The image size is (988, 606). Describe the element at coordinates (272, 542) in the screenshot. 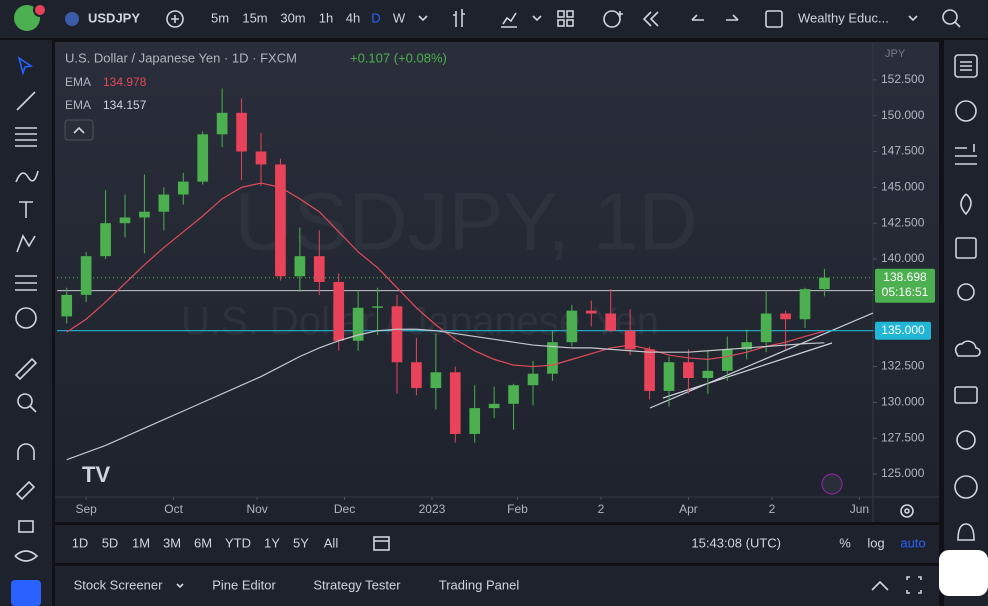

I see `range: 1Y` at that location.